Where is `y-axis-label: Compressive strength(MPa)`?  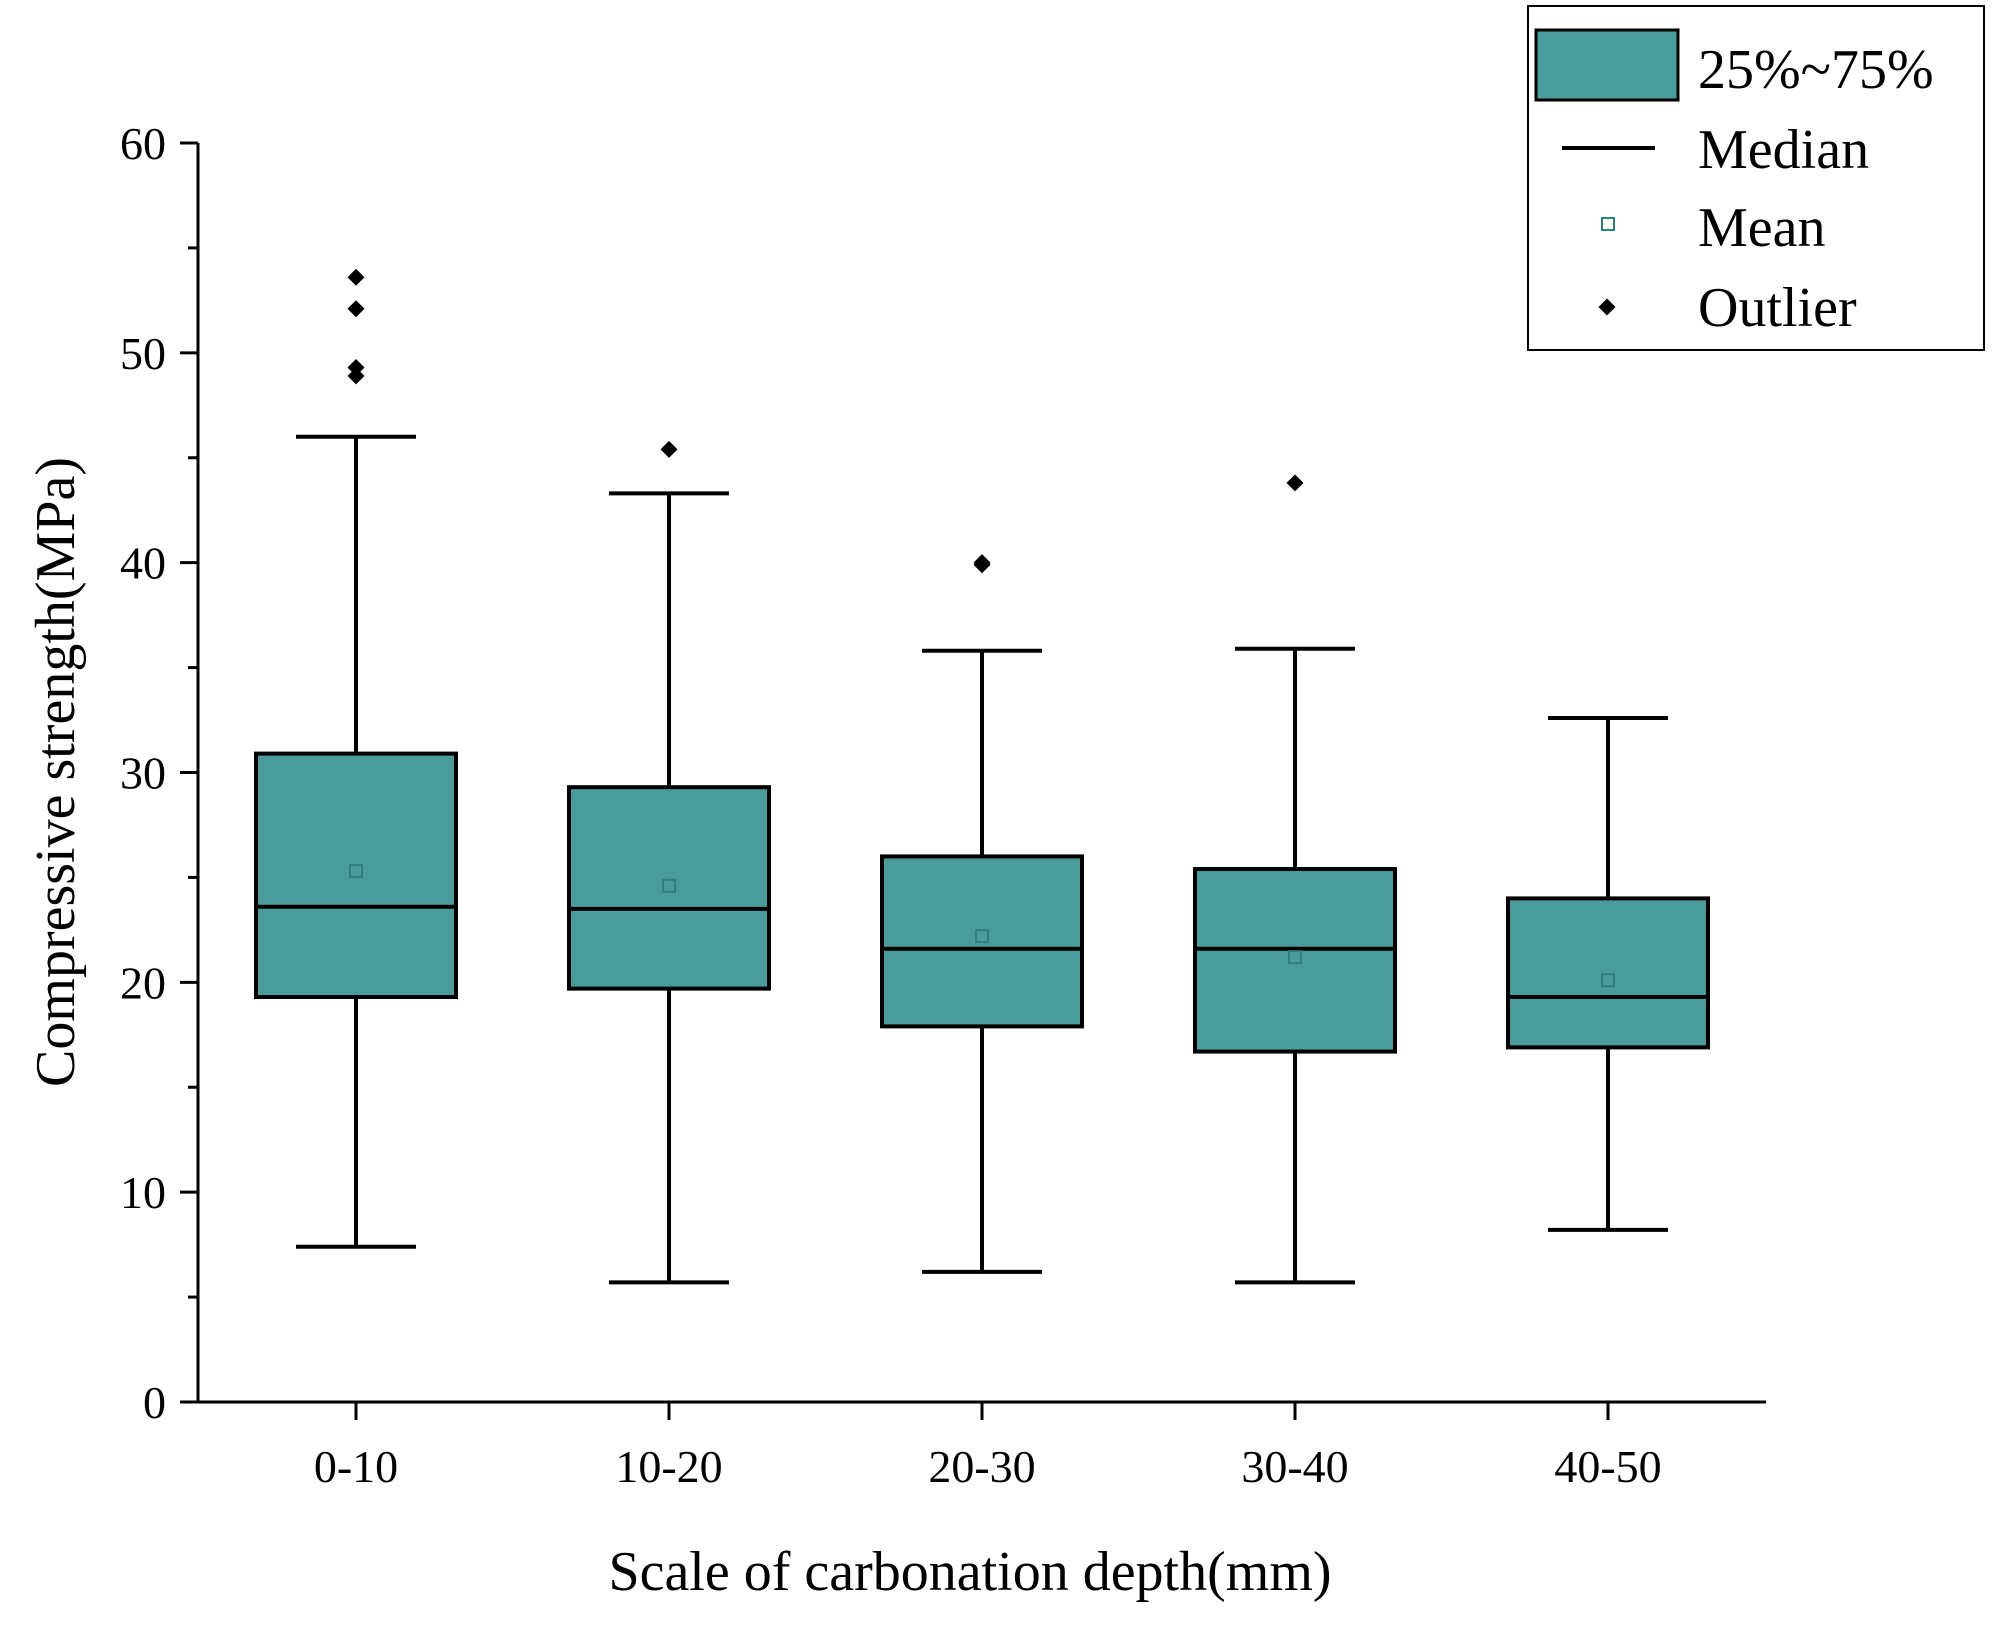 y-axis-label: Compressive strength(MPa) is located at coordinates (56, 772).